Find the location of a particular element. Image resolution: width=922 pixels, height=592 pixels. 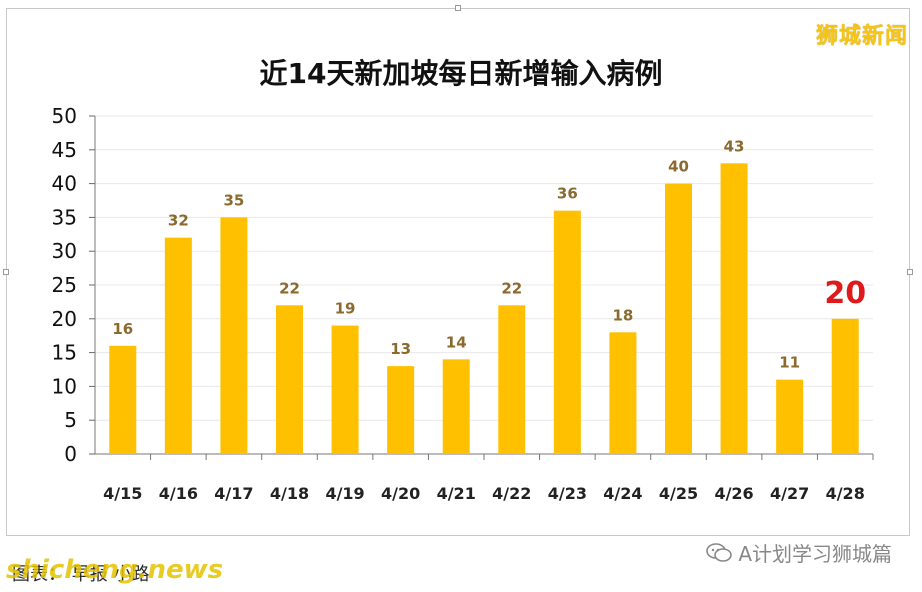

y-tick-label: 20 is located at coordinates (64, 319).